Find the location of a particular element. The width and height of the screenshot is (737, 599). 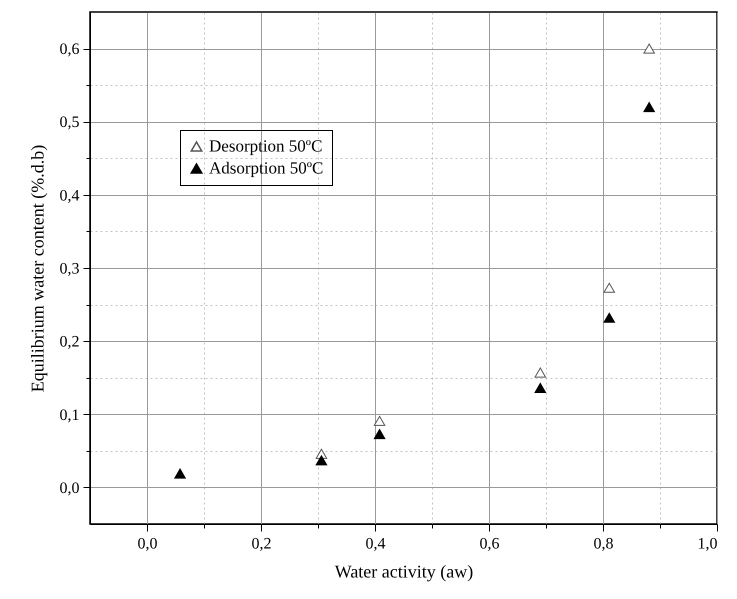

y-axis-title: Equilibrium water content (%.d.b) is located at coordinates (38, 268).